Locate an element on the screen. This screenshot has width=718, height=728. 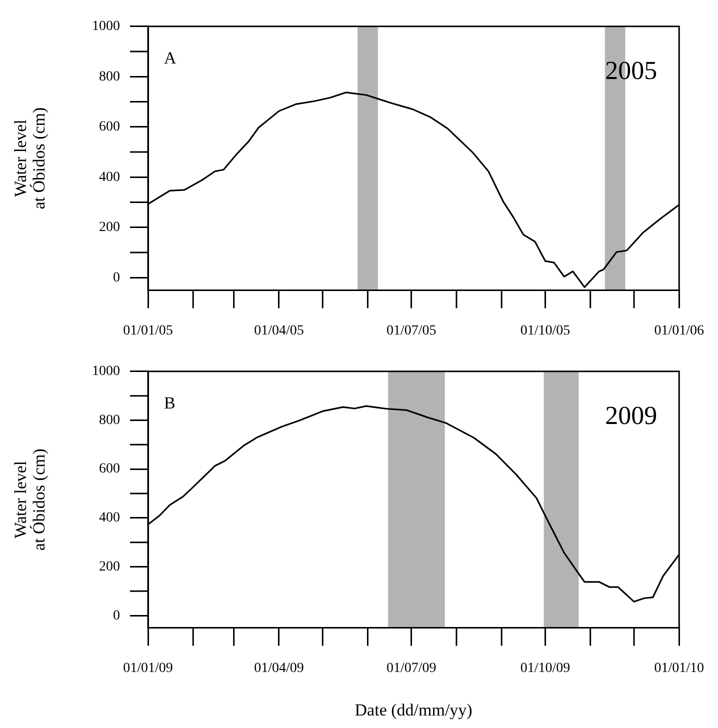
x-tick-label: 01/07/05 is located at coordinates (411, 330).